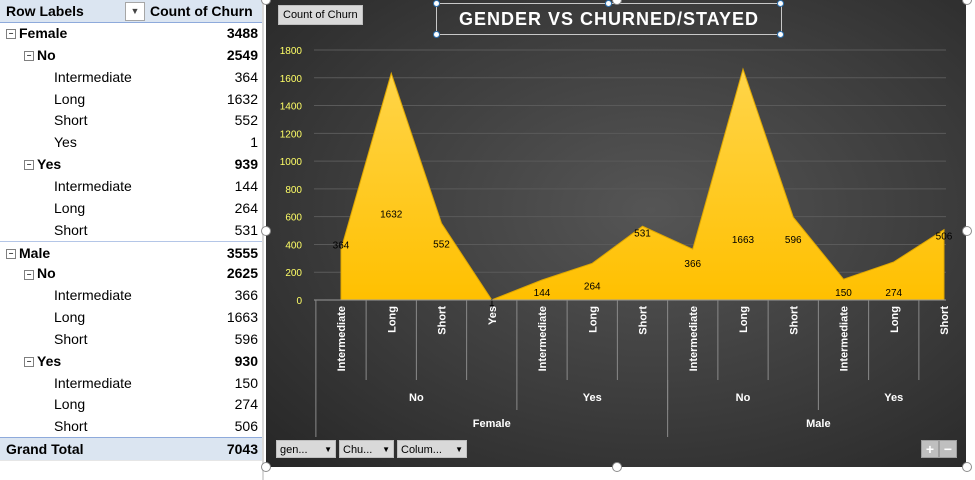 The height and width of the screenshot is (480, 975). I want to click on pivot-row-value: 366, so click(246, 295).